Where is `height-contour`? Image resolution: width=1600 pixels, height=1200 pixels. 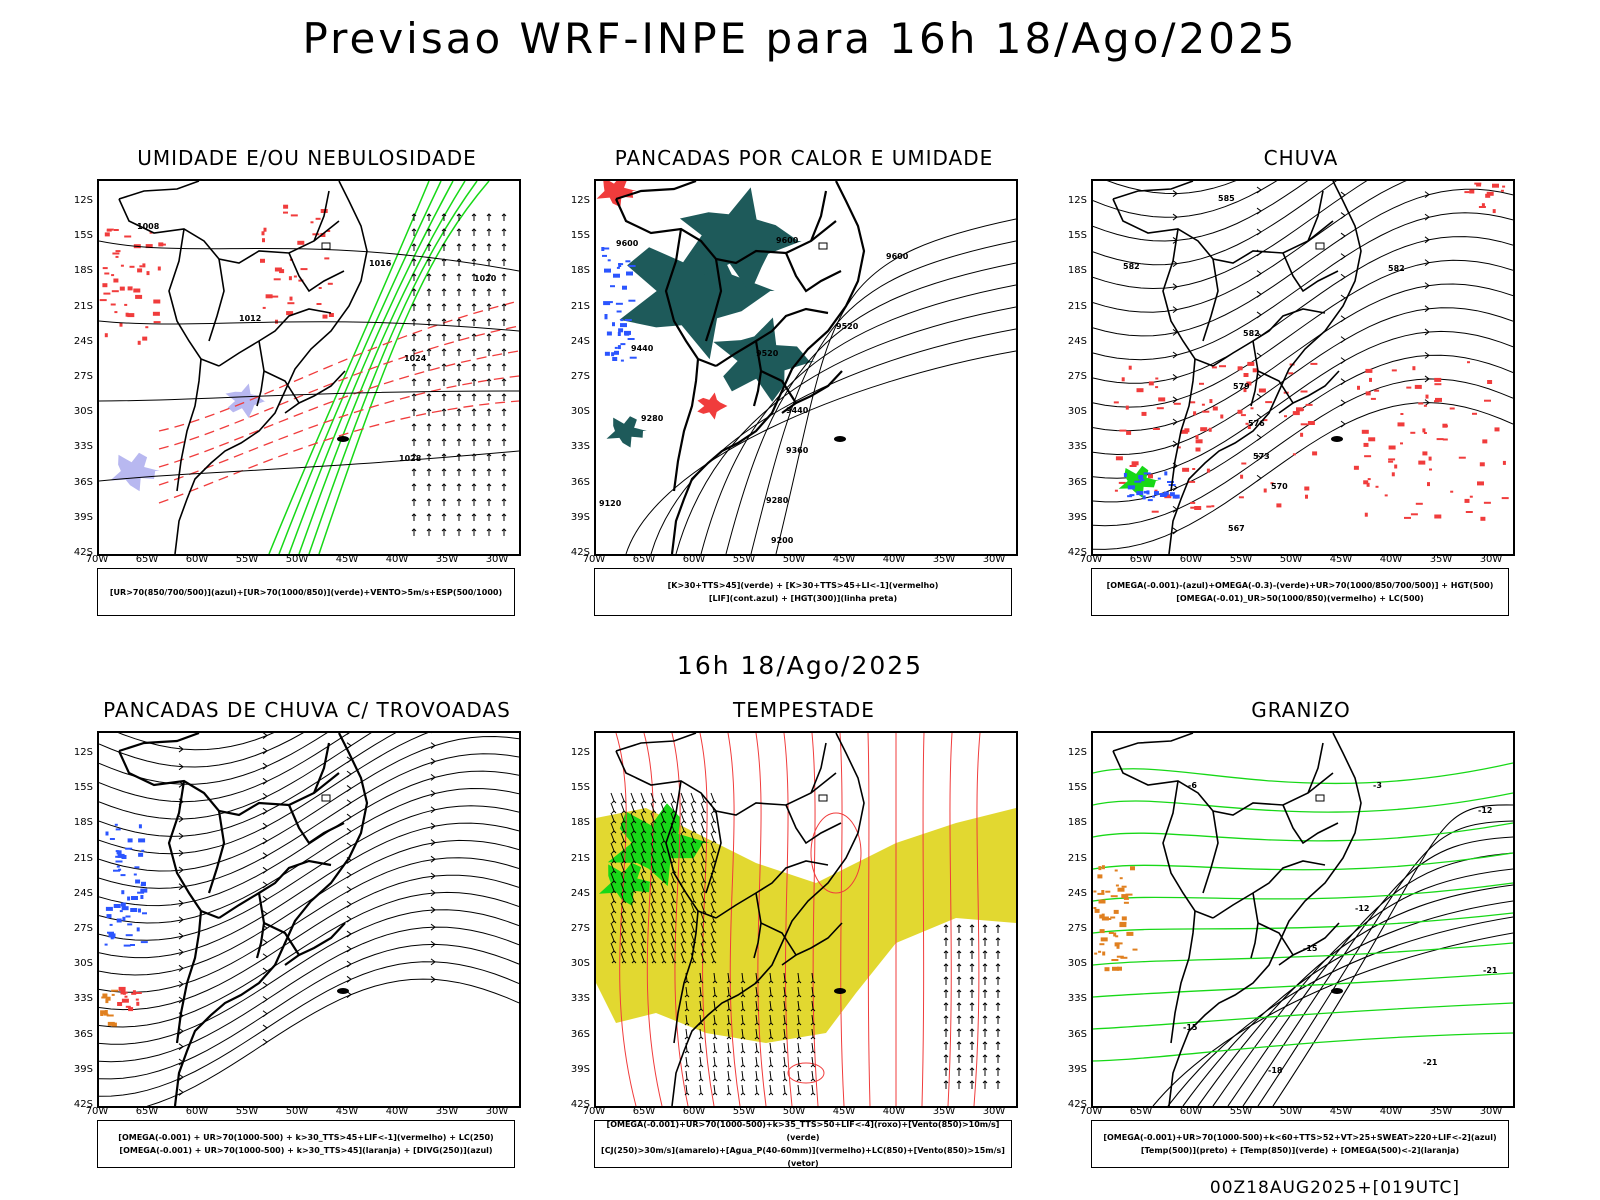
height-contour is located at coordinates (858, 419).